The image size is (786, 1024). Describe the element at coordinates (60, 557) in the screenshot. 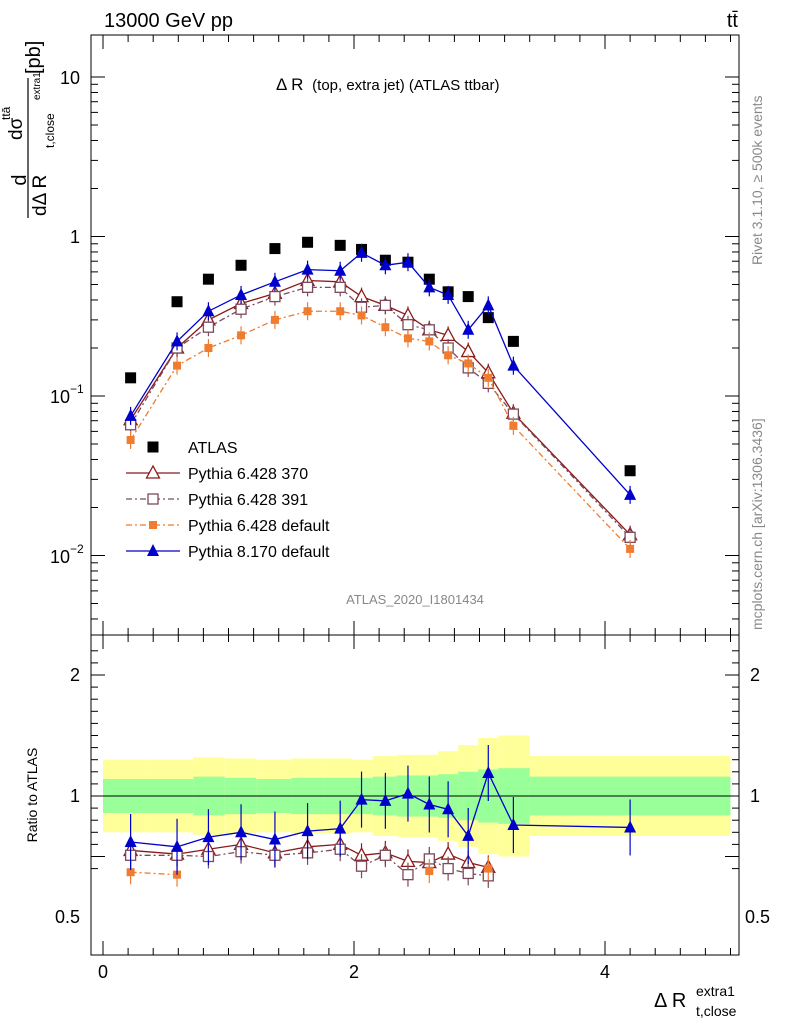

I see `ytick-label-0p01: 10` at that location.